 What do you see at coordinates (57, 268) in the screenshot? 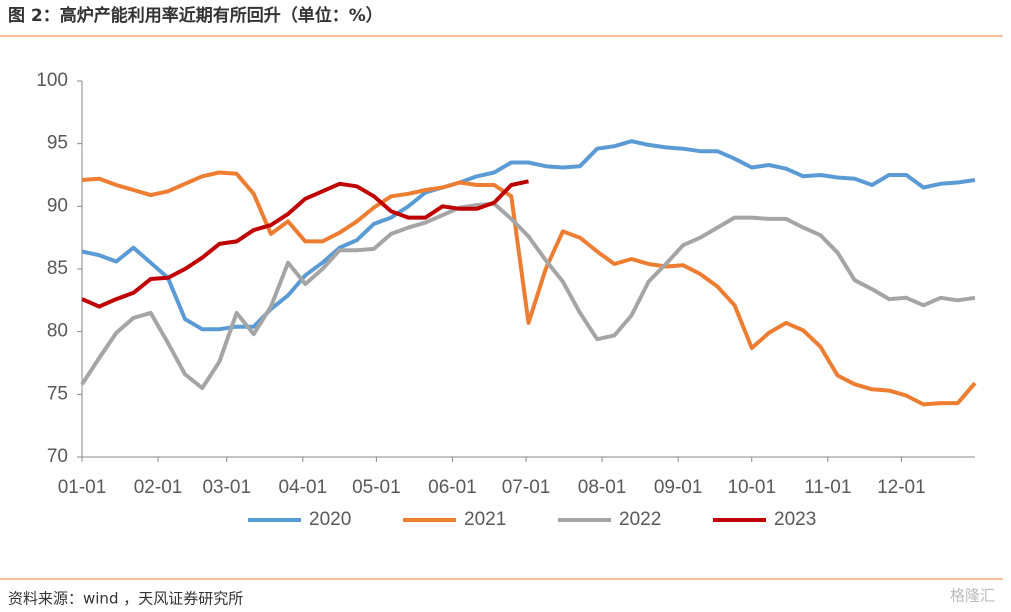
I see `y-tick-label: 85` at bounding box center [57, 268].